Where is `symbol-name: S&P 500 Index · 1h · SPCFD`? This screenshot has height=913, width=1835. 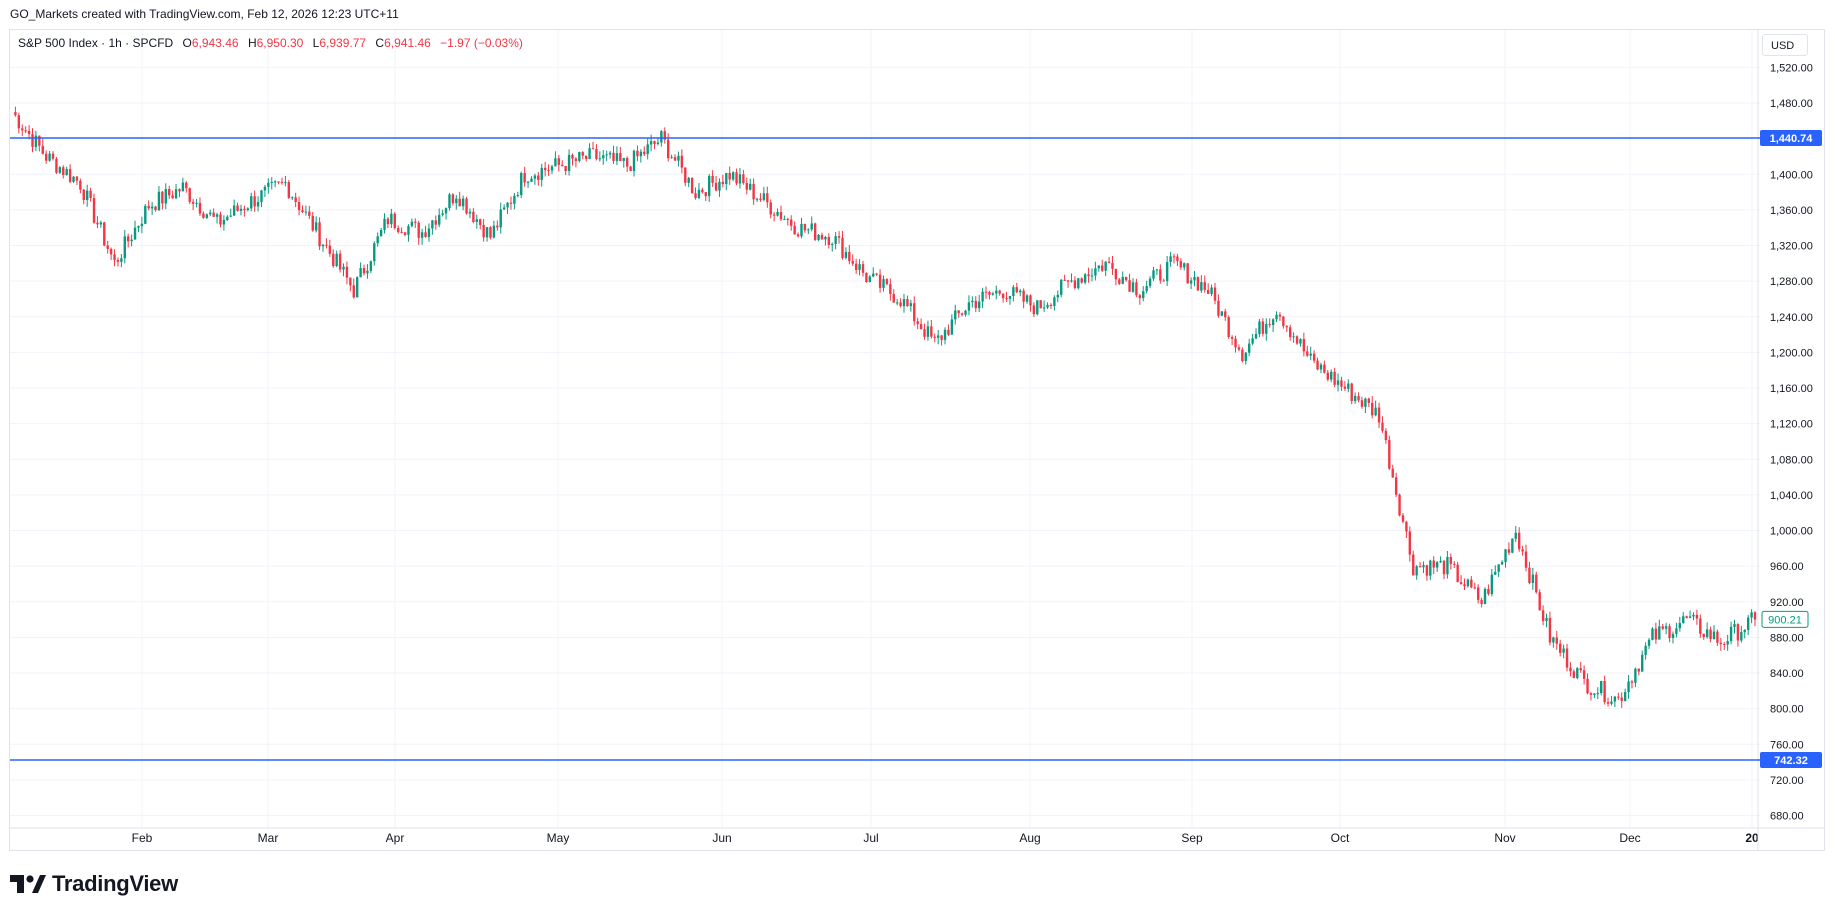 symbol-name: S&P 500 Index · 1h · SPCFD is located at coordinates (96, 43).